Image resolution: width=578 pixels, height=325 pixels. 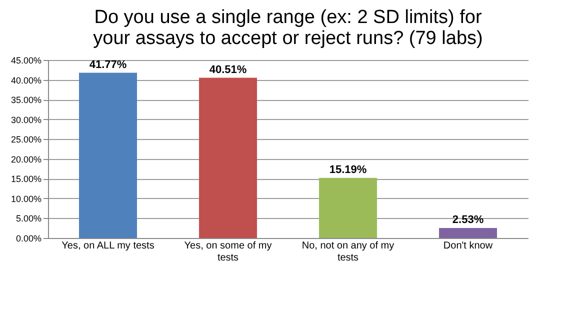 What do you see at coordinates (348, 170) in the screenshot?
I see `data-label: 15.19%` at bounding box center [348, 170].